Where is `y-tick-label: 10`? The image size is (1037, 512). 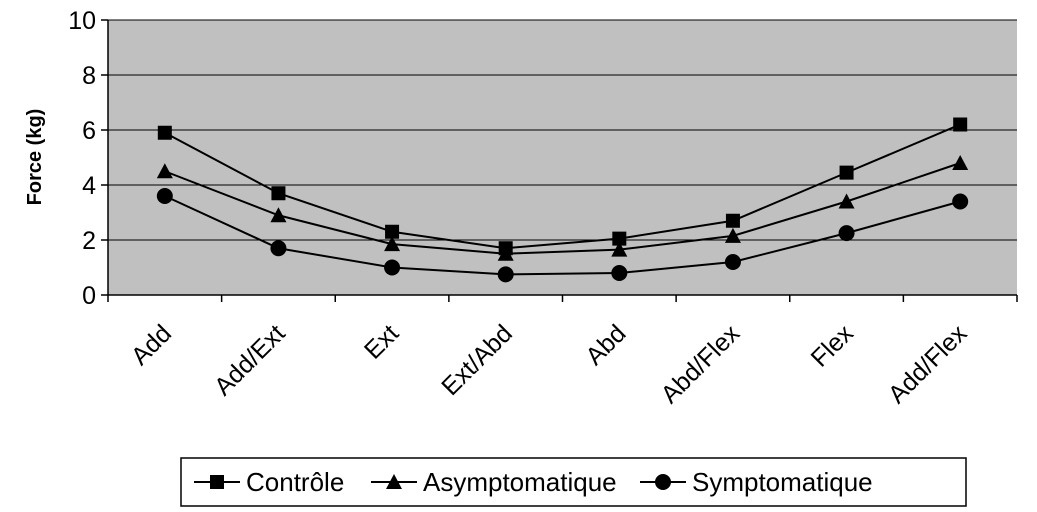 y-tick-label: 10 is located at coordinates (82, 21).